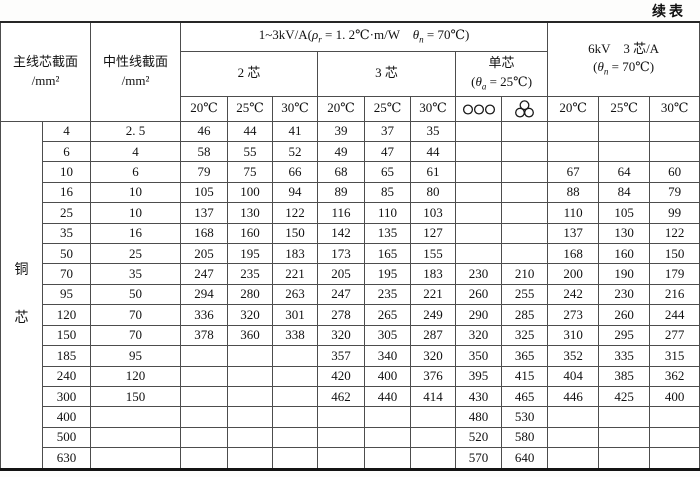  I want to click on cell-3core-30: 35, so click(433, 131).